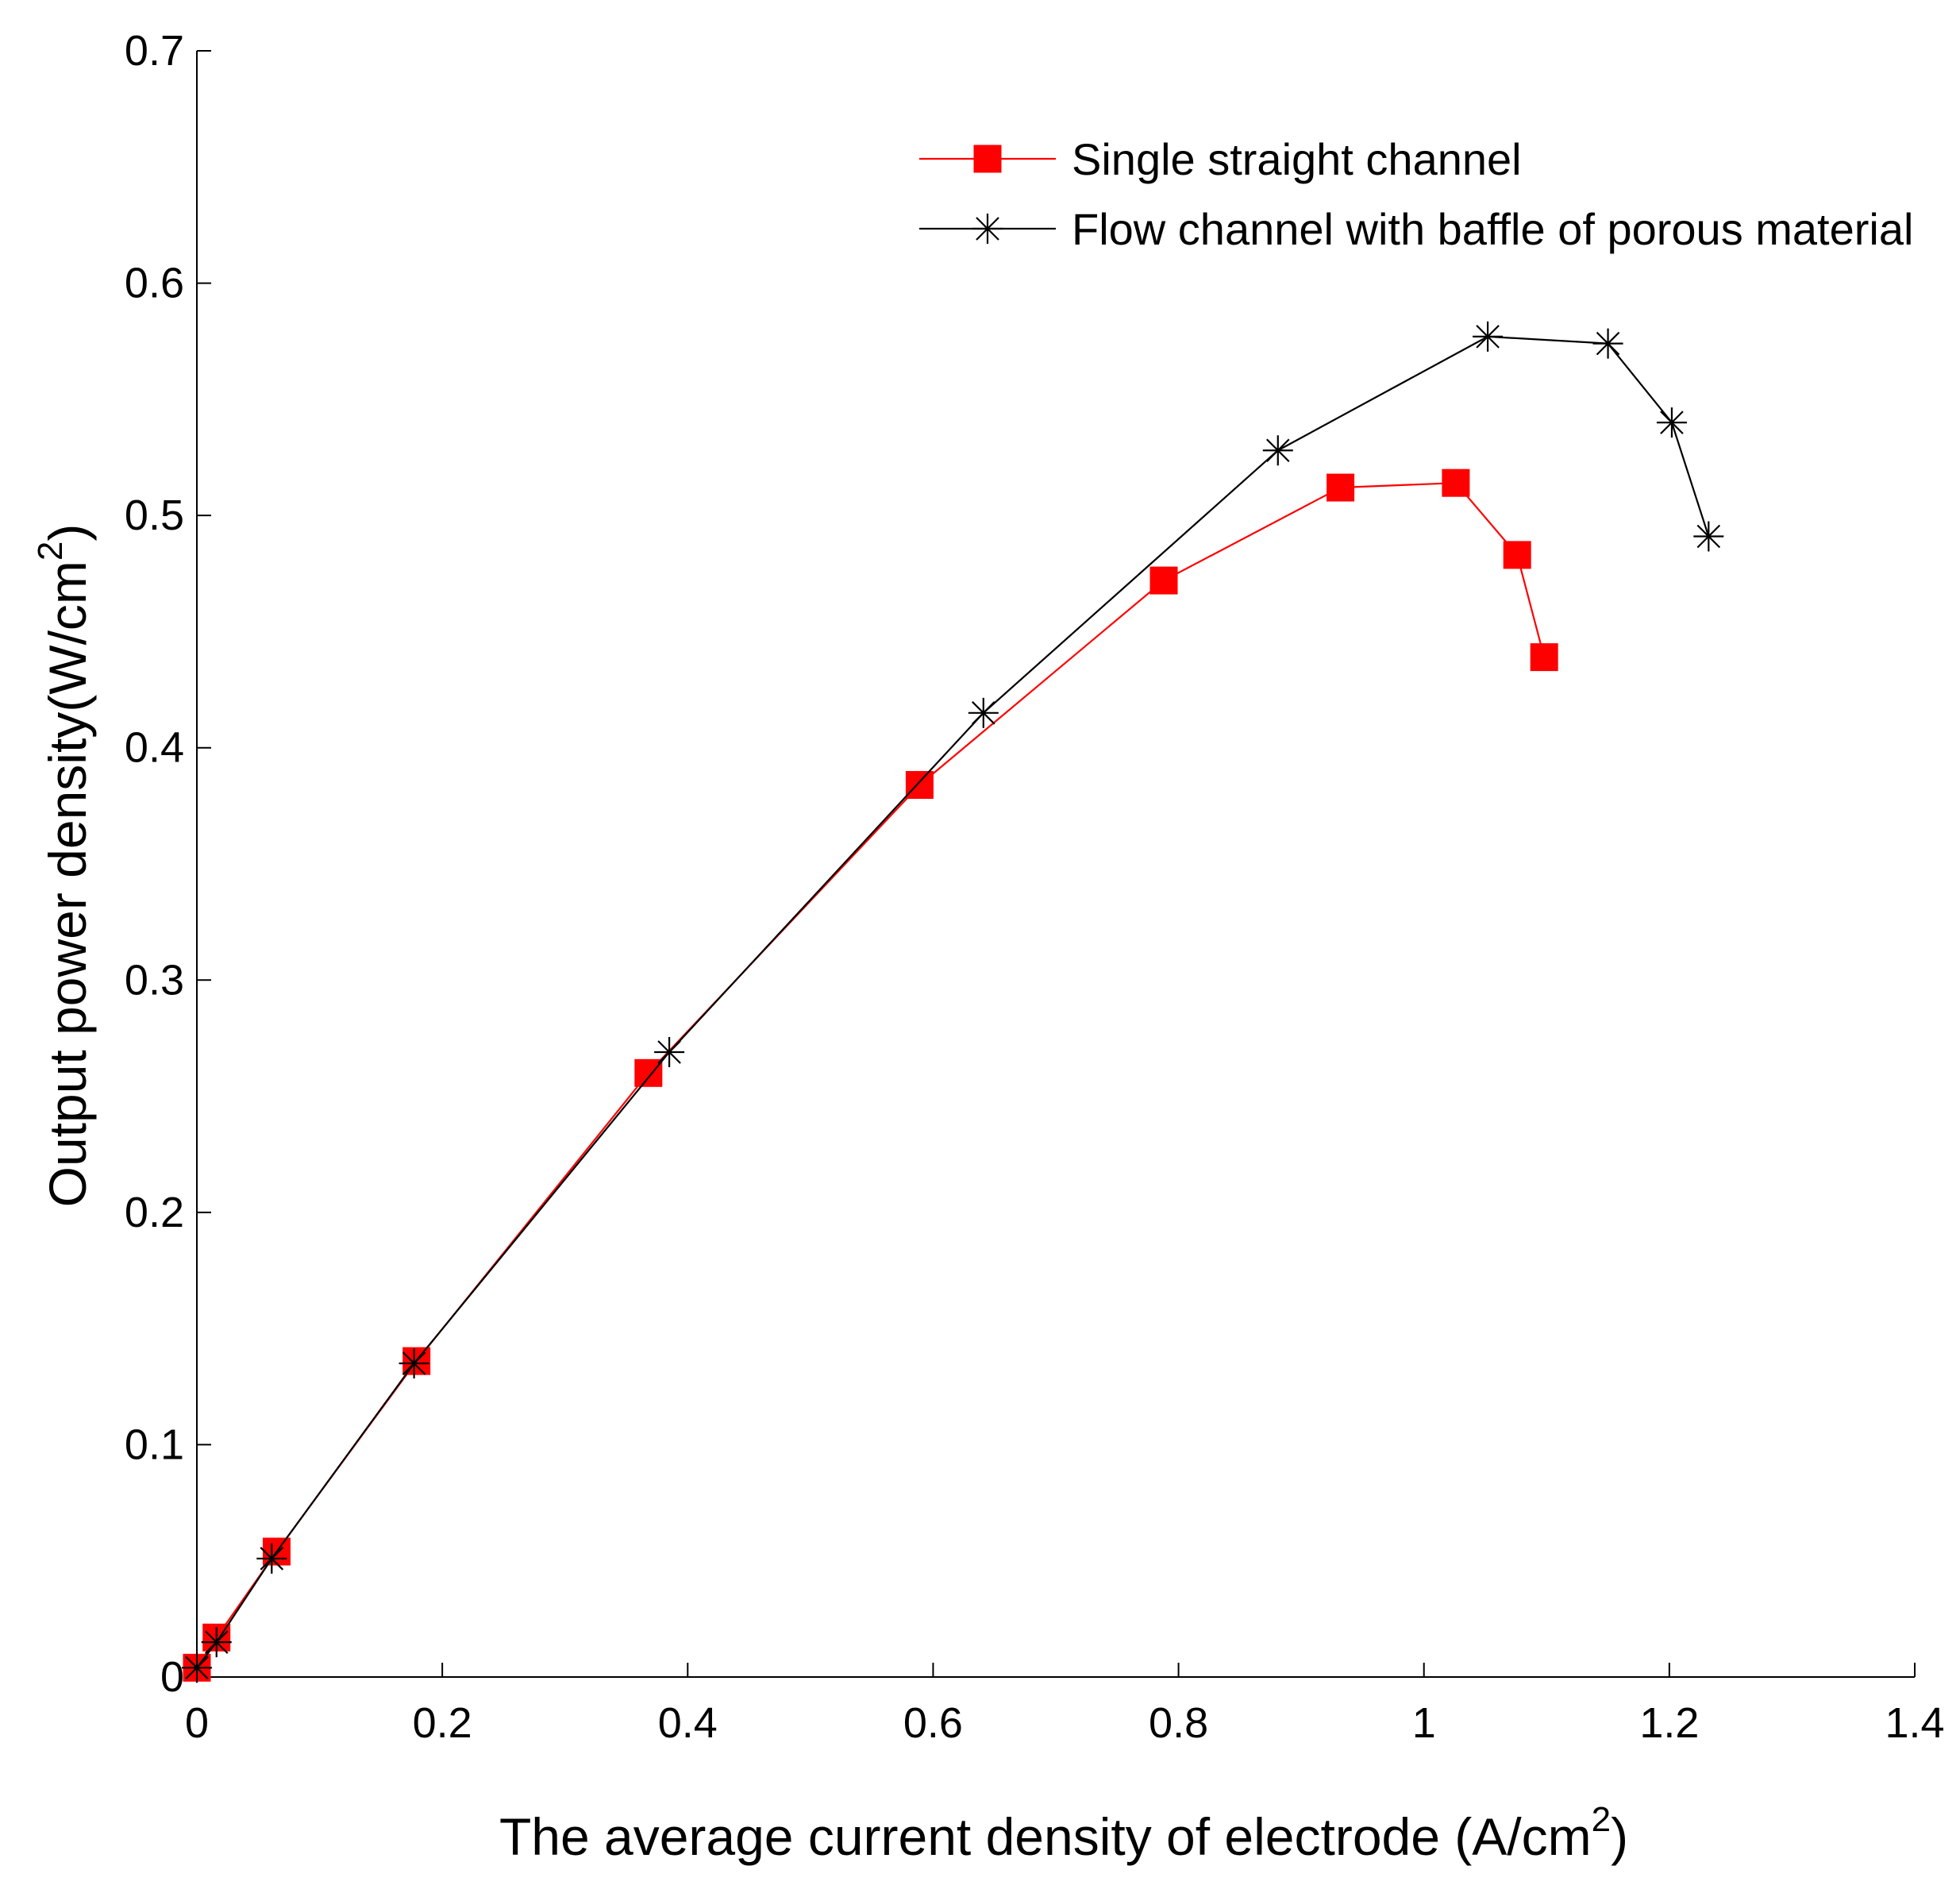 The image size is (1960, 1893). What do you see at coordinates (197, 1723) in the screenshot?
I see `x-tick-label: 0` at bounding box center [197, 1723].